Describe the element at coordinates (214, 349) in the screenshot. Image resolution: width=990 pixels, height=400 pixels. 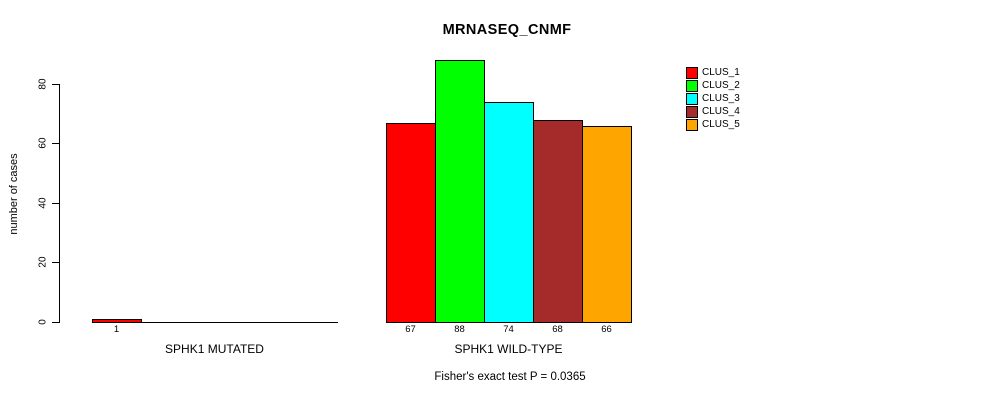
I see `group-label: SPHK1 MUTATED` at that location.